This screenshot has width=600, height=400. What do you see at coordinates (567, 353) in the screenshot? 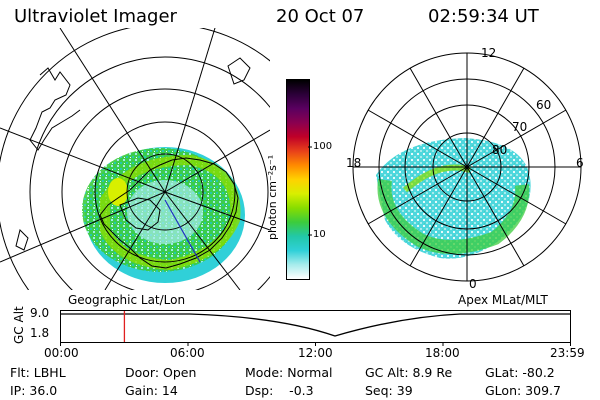
I see `xtick-2359: 23:59` at bounding box center [567, 353].